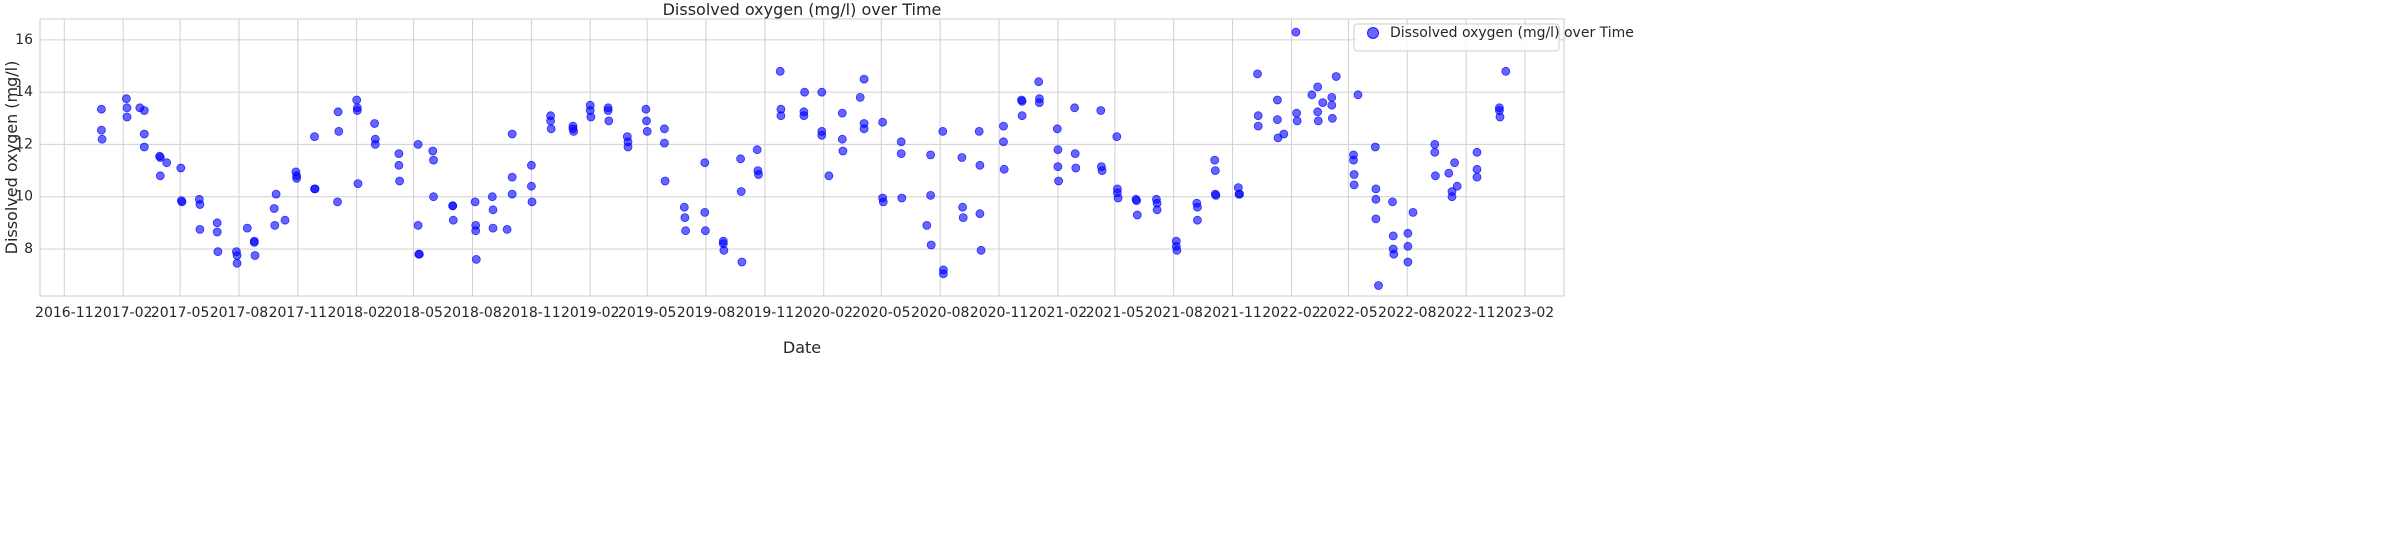  I want to click on y-axis-title: Dissolved oxygen (mg/l), so click(11, 158).